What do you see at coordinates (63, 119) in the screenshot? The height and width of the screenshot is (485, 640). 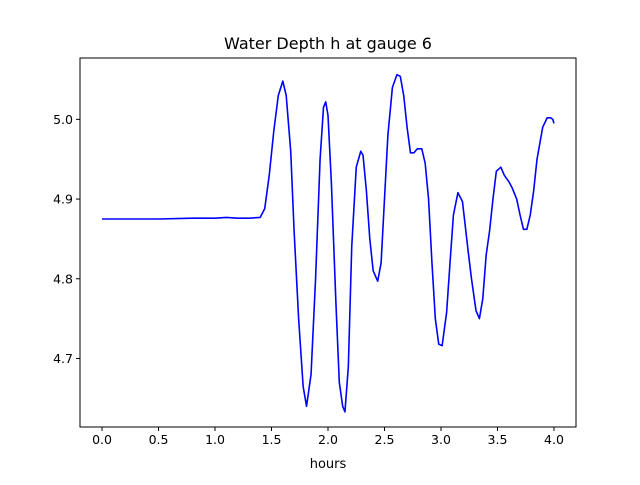 I see `y-tick-label: 5.0` at bounding box center [63, 119].